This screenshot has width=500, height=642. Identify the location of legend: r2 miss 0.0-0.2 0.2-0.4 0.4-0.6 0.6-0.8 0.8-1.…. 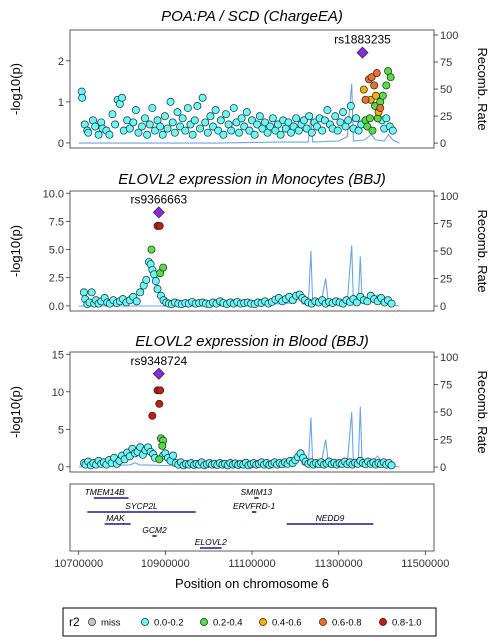
(249, 622).